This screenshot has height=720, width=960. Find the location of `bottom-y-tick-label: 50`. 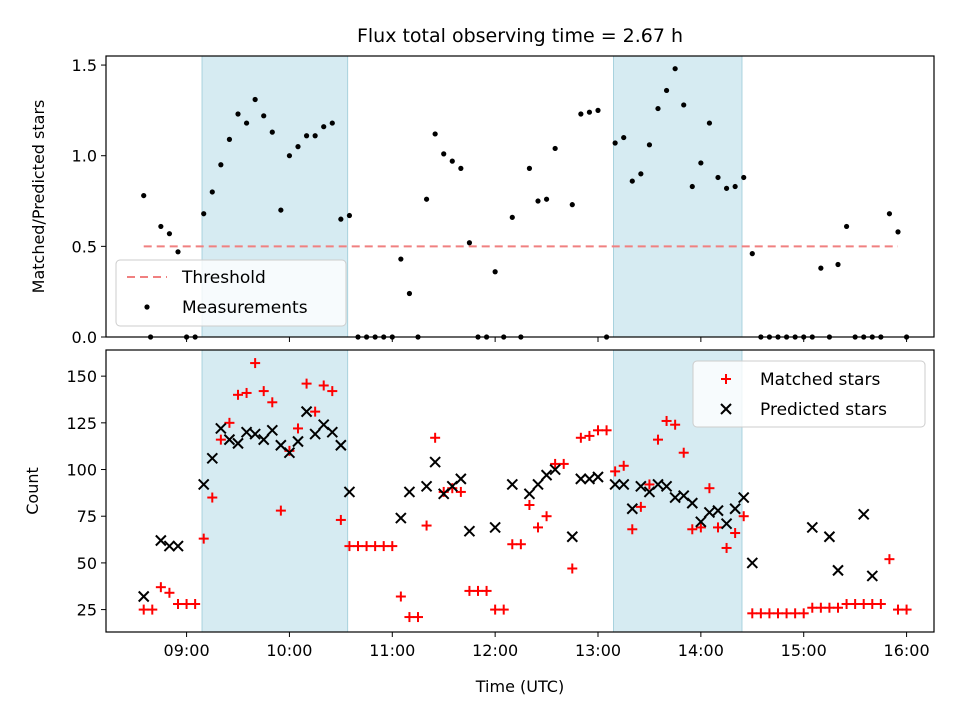

bottom-y-tick-label: 50 is located at coordinates (87, 563).